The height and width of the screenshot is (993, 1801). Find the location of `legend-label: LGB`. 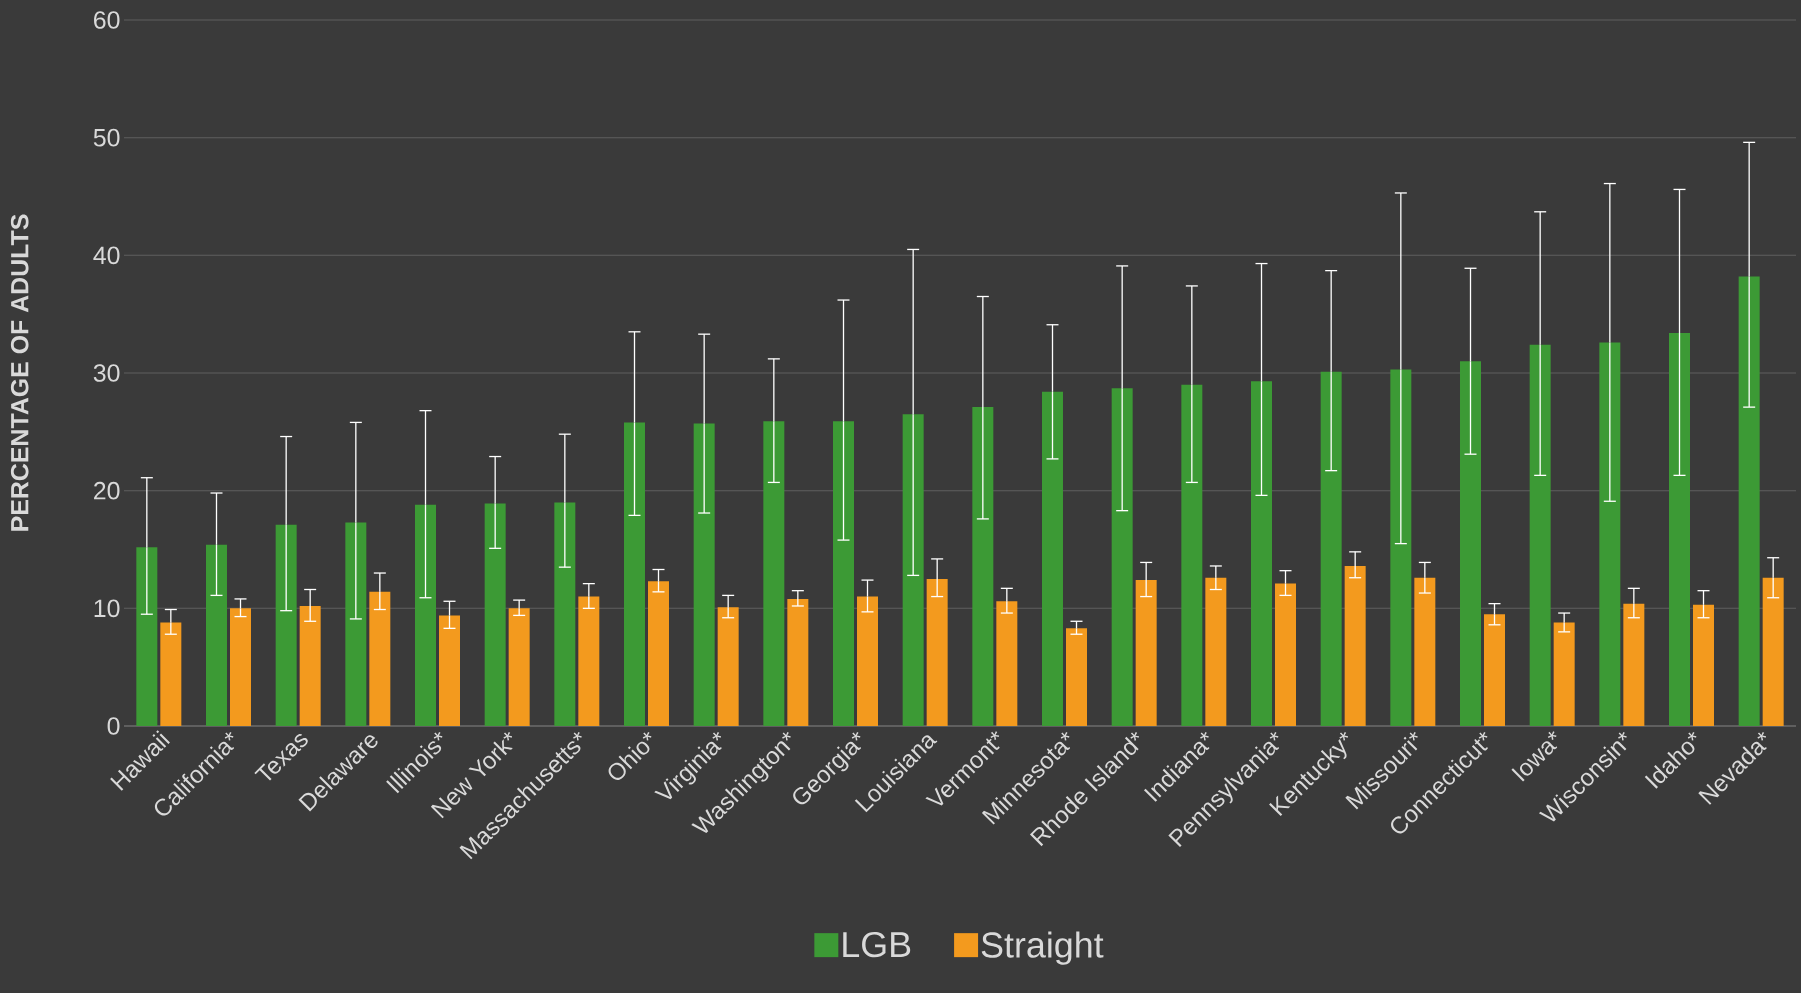

legend-label: LGB is located at coordinates (877, 944).